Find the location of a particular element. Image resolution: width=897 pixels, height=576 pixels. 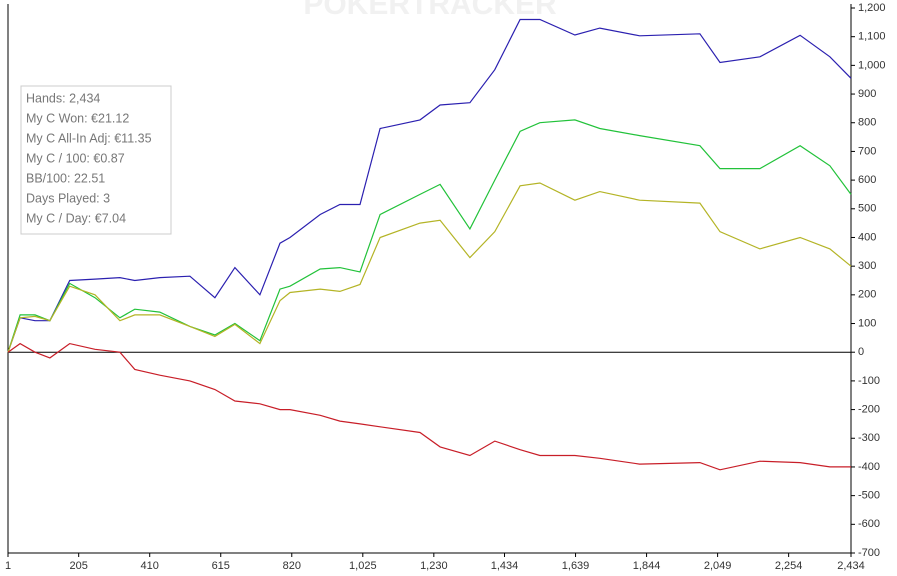

y-tick-label: -200 is located at coordinates (869, 409).